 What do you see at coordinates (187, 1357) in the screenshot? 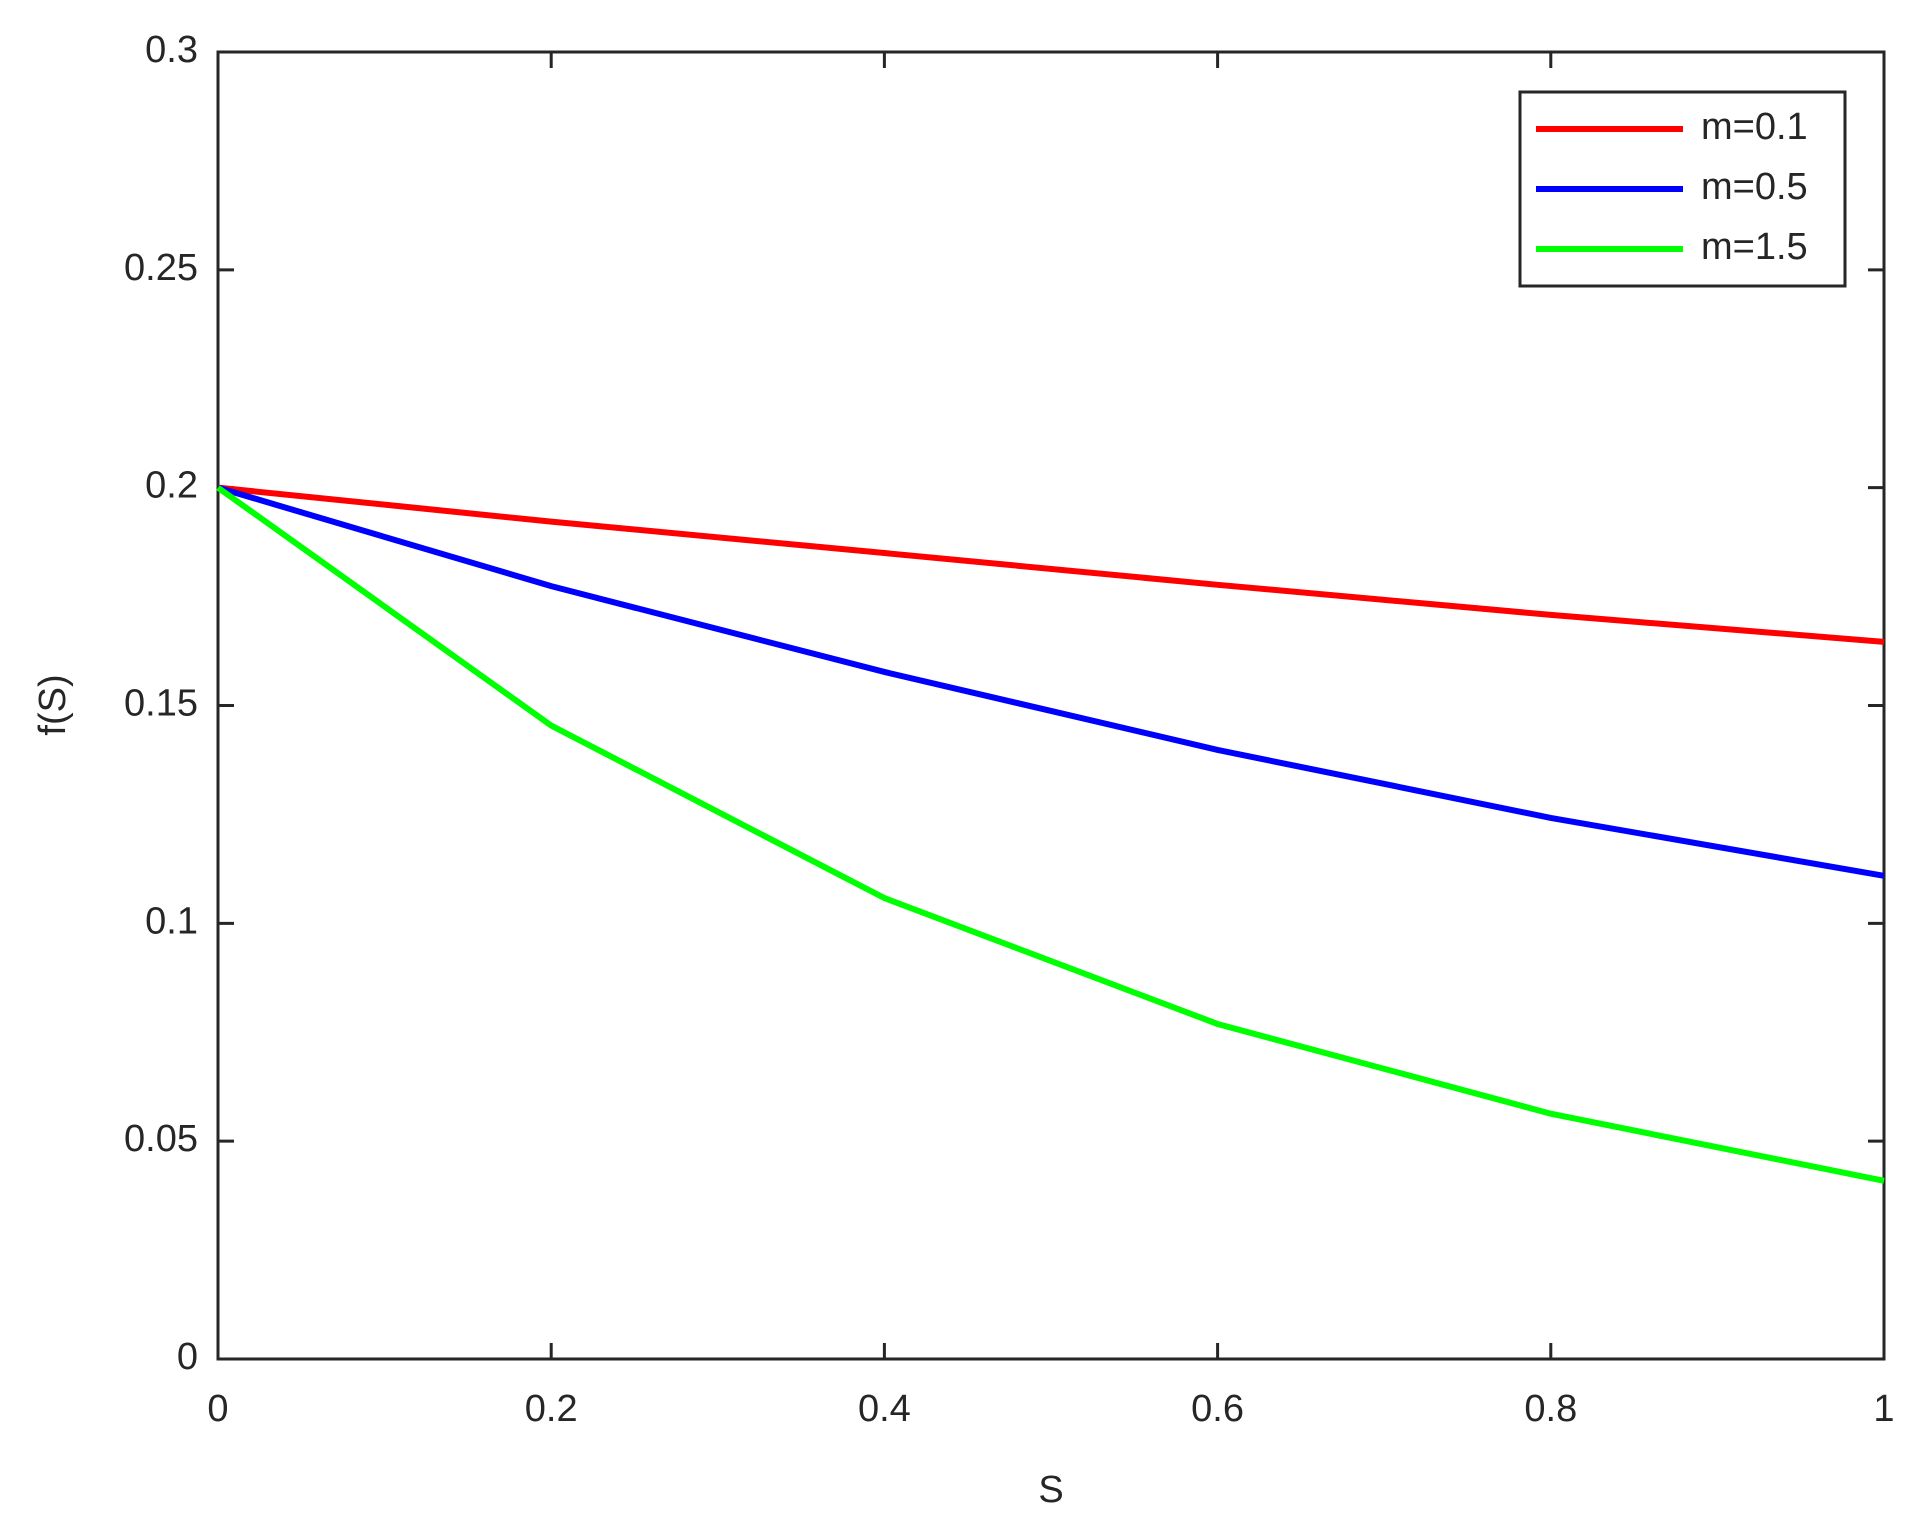
I see `y-tick-label: 0` at bounding box center [187, 1357].